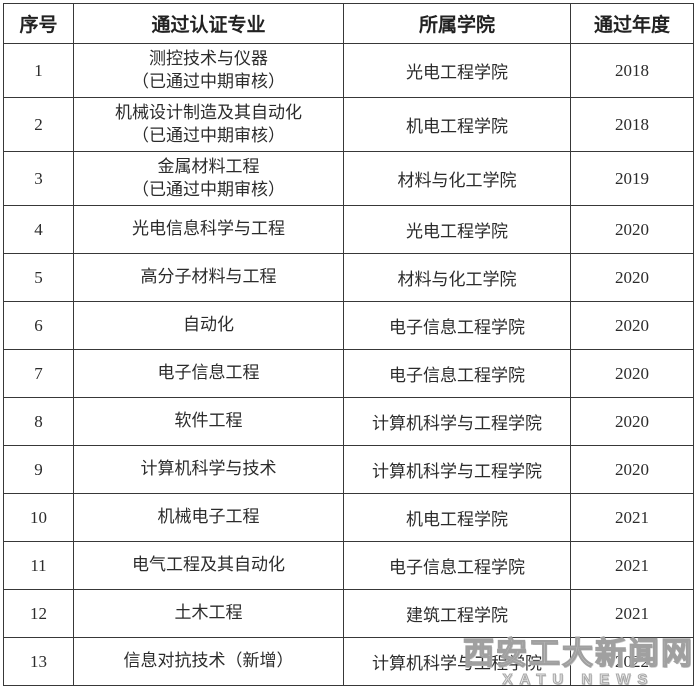 The width and height of the screenshot is (696, 689). I want to click on major-name: 信息对抗技术（新增）, so click(208, 661).